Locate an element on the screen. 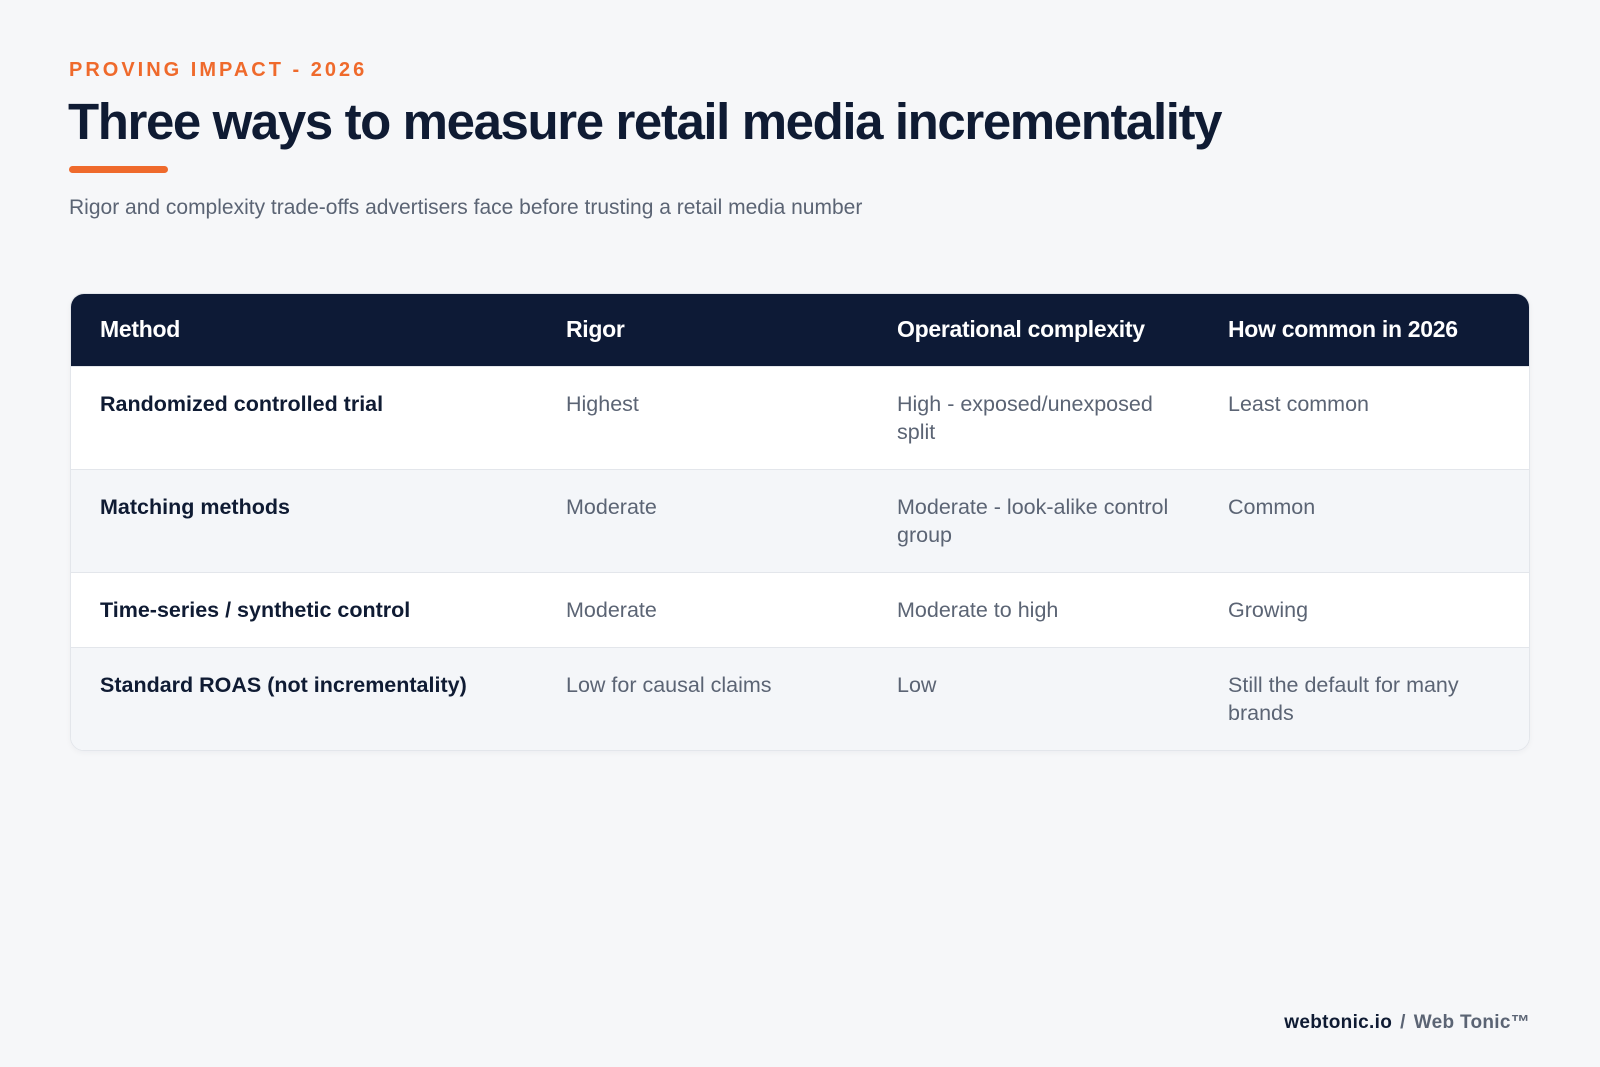 This screenshot has width=1600, height=1067. footer-brand: Web Tonic™ is located at coordinates (1471, 1022).